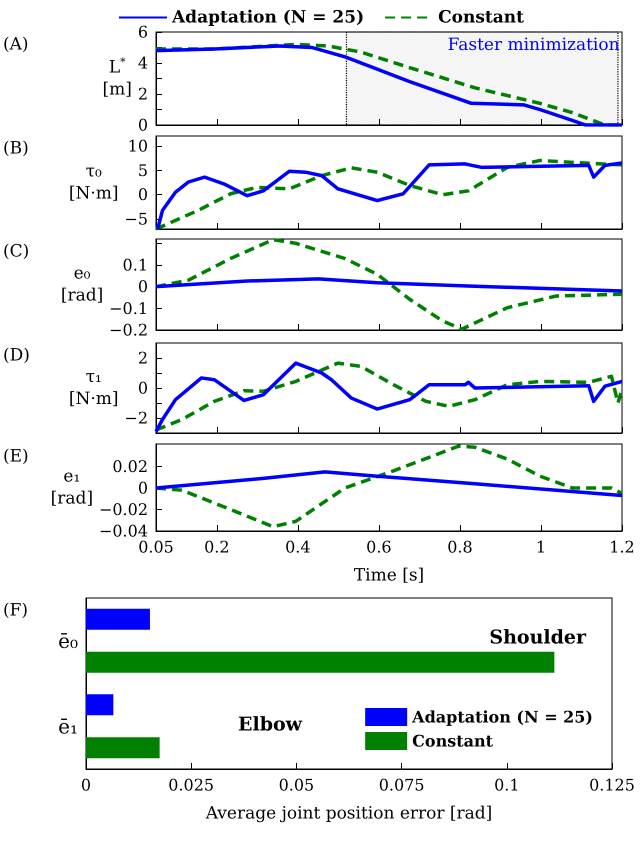 This screenshot has width=642, height=842. Describe the element at coordinates (130, 466) in the screenshot. I see `y-tick-label: 0.02` at that location.